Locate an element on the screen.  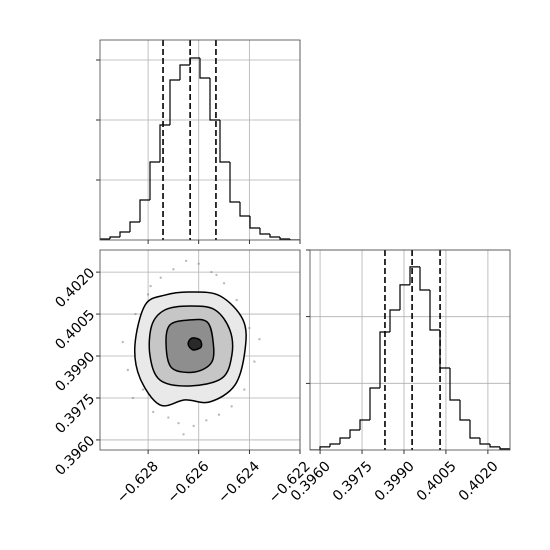
y-tick-label: 0.4020 is located at coordinates (75, 288).